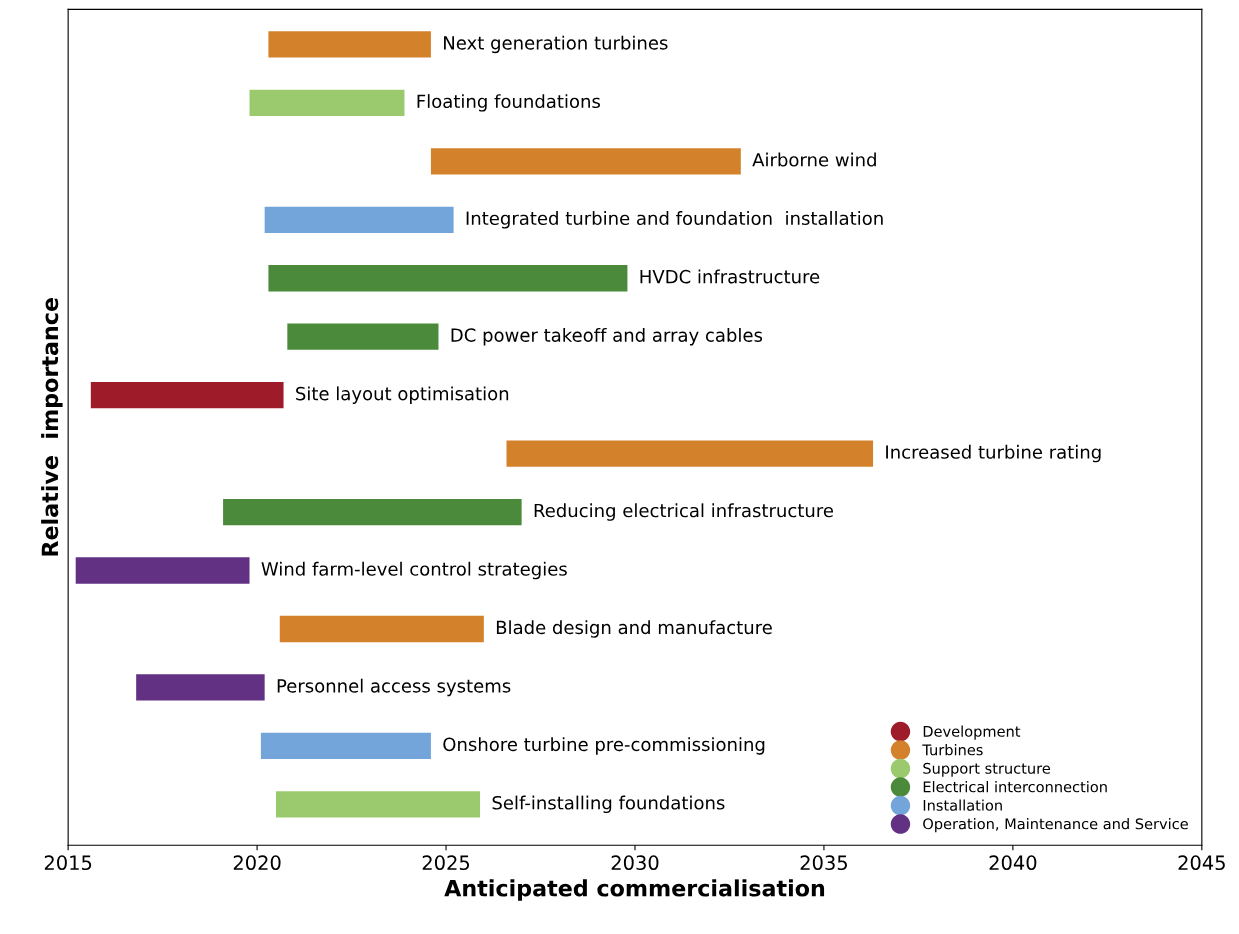  Describe the element at coordinates (68, 863) in the screenshot. I see `x-tick-label: 2015` at that location.